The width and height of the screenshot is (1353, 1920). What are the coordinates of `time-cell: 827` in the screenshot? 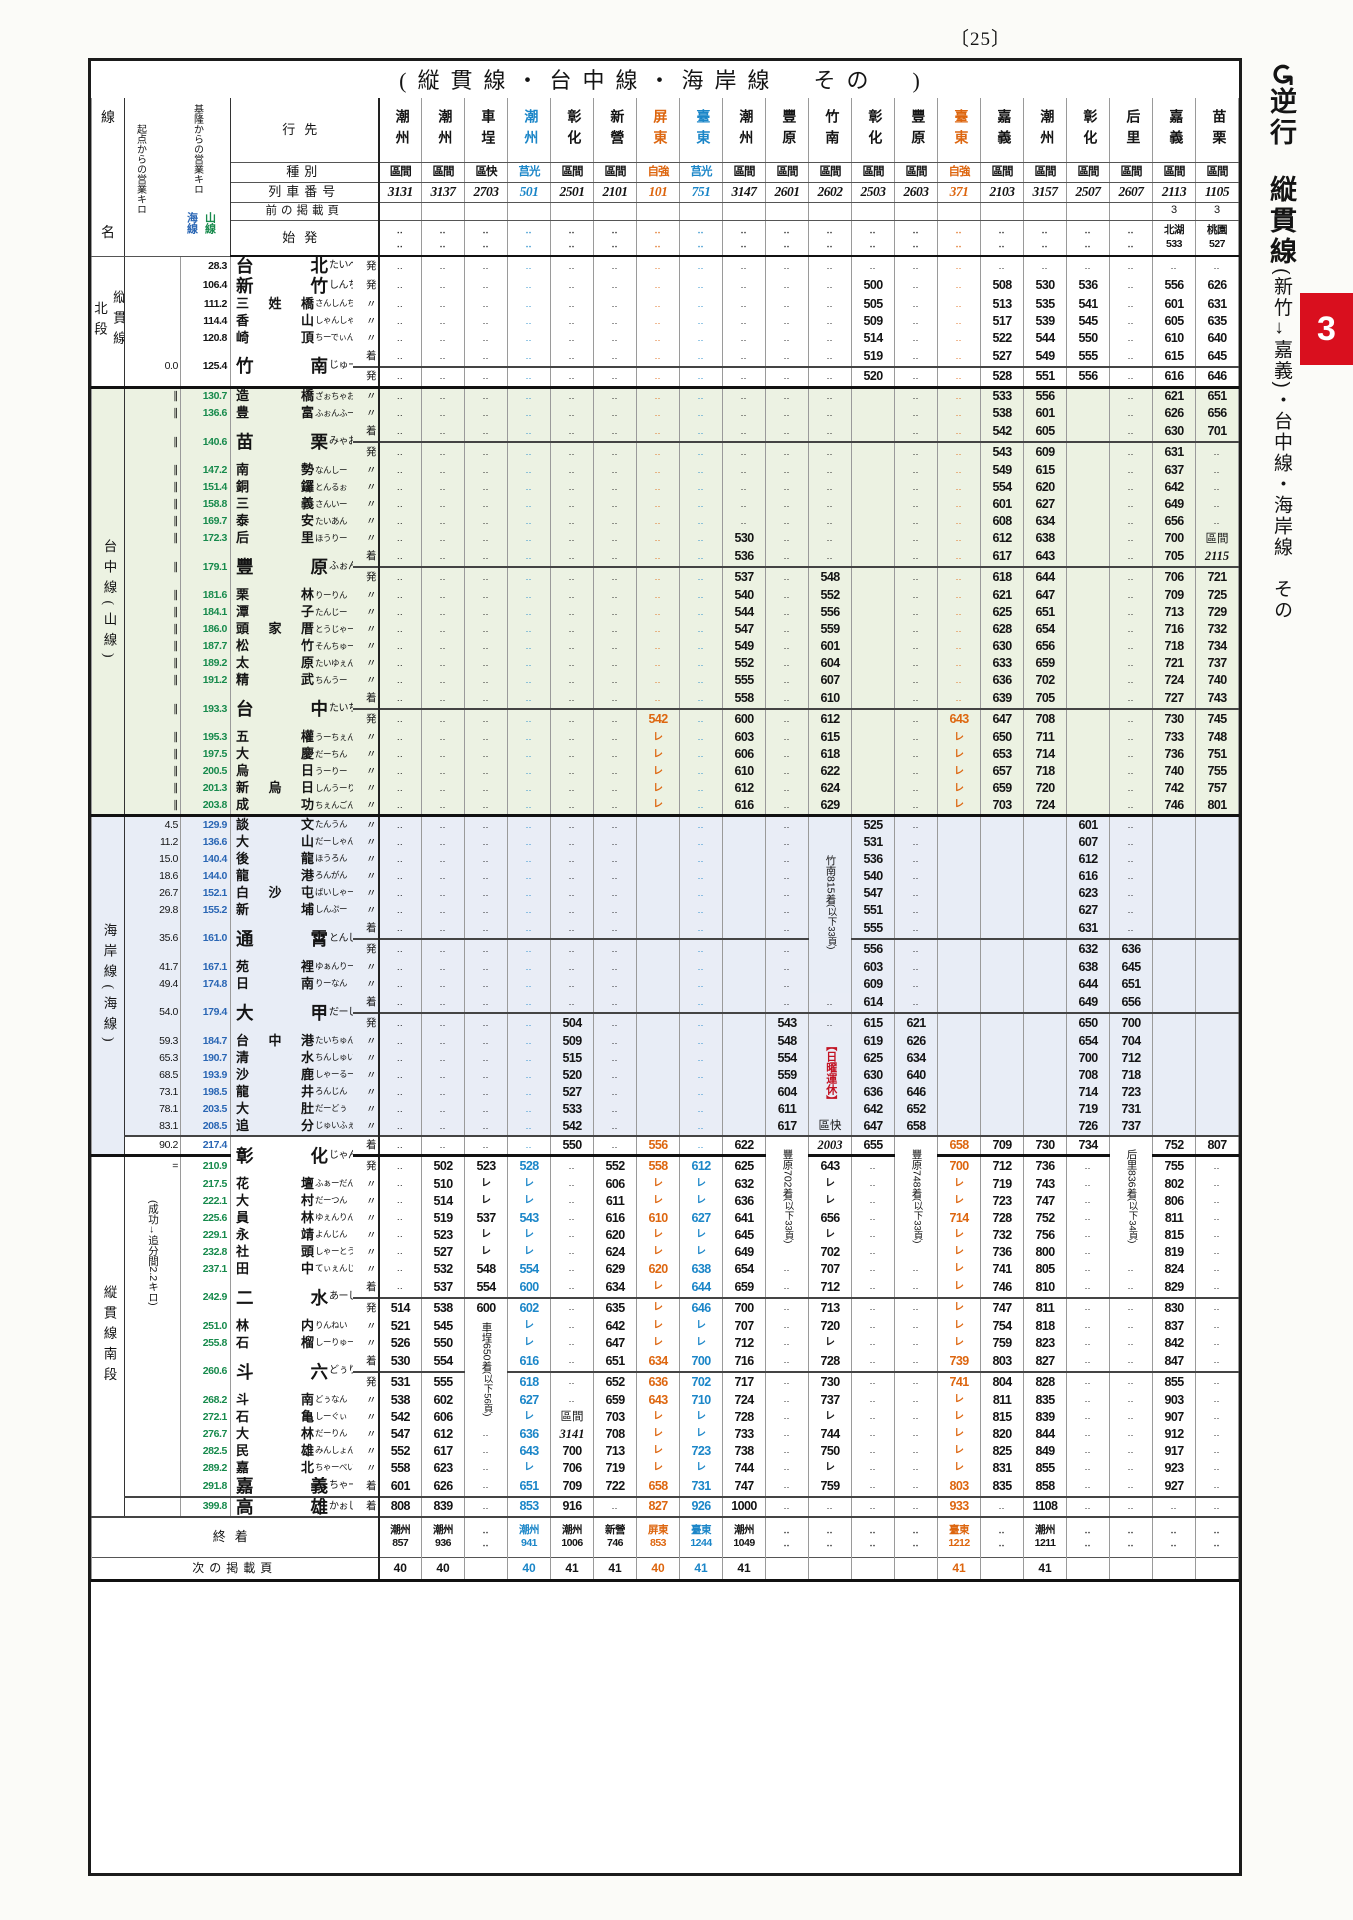 It's located at (658, 1506).